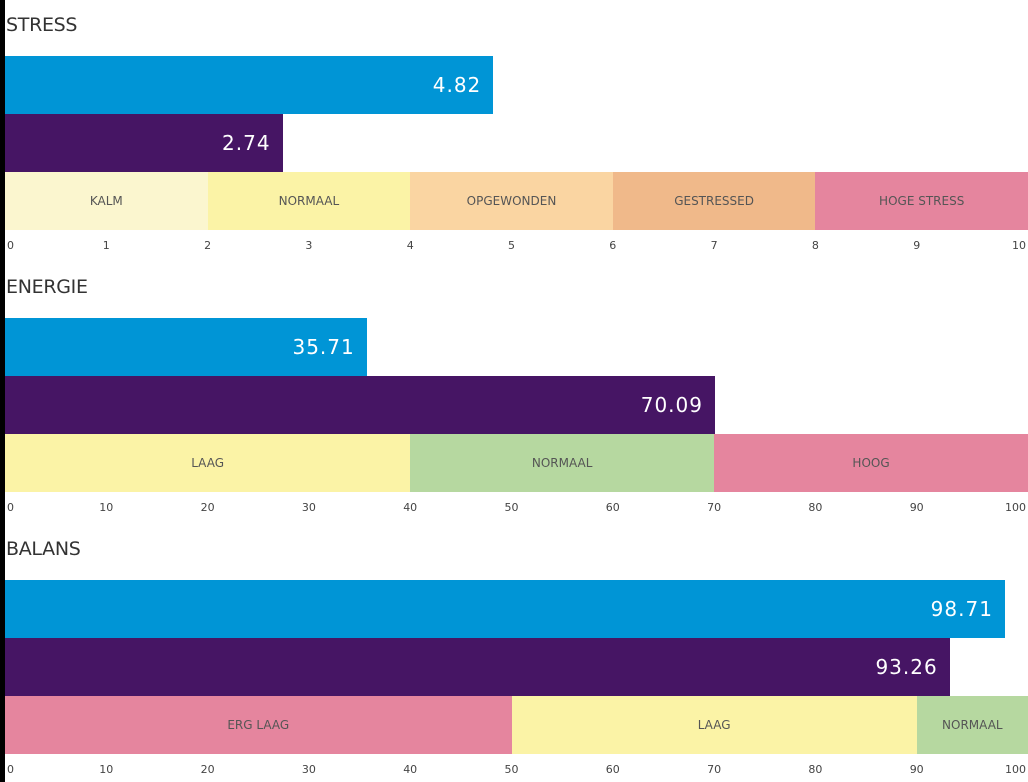 The image size is (1028, 782). I want to click on left-edge-border, so click(2, 391).